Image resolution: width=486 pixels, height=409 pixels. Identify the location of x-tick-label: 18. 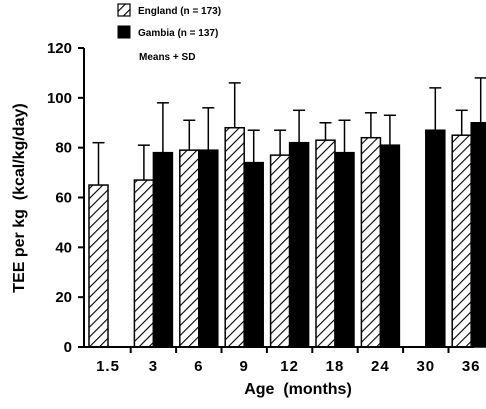
(335, 366).